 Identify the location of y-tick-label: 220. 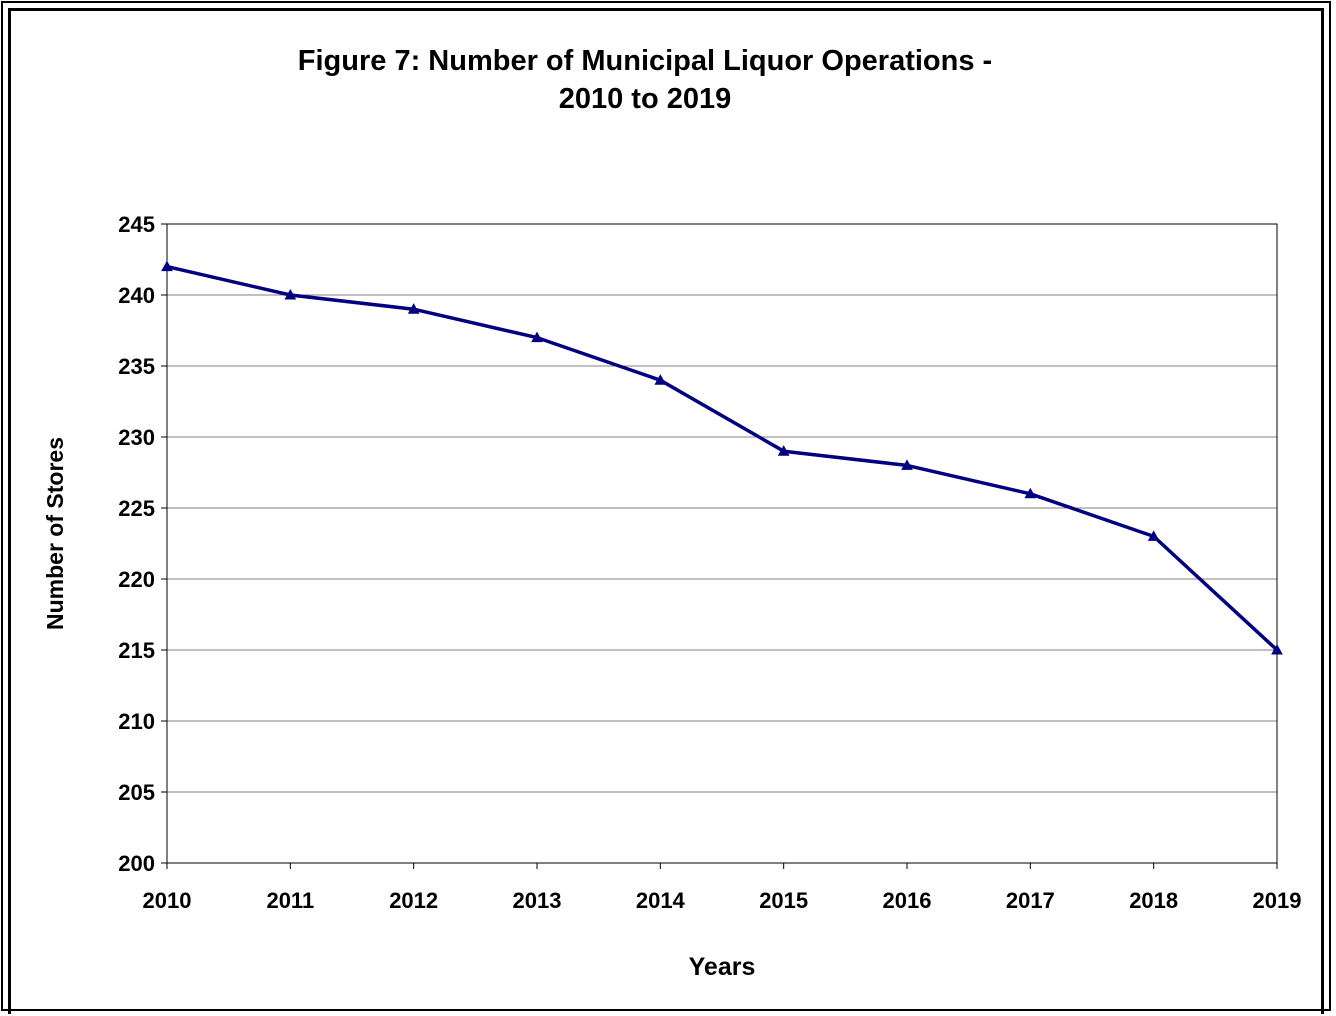
(136, 579).